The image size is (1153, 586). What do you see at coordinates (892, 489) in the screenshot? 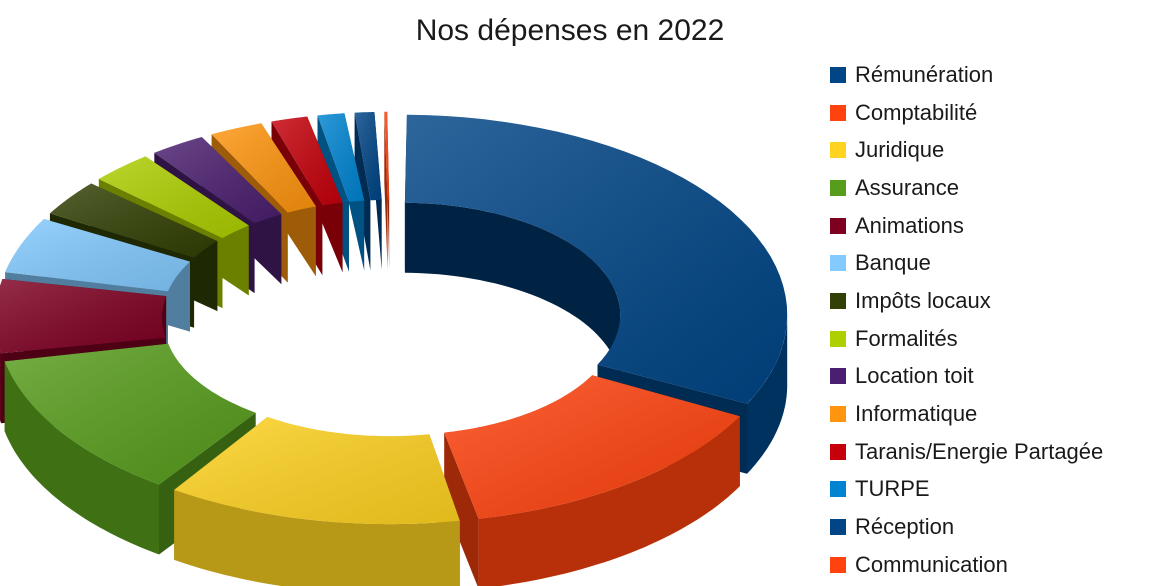
I see `legend-label: TURPE` at bounding box center [892, 489].